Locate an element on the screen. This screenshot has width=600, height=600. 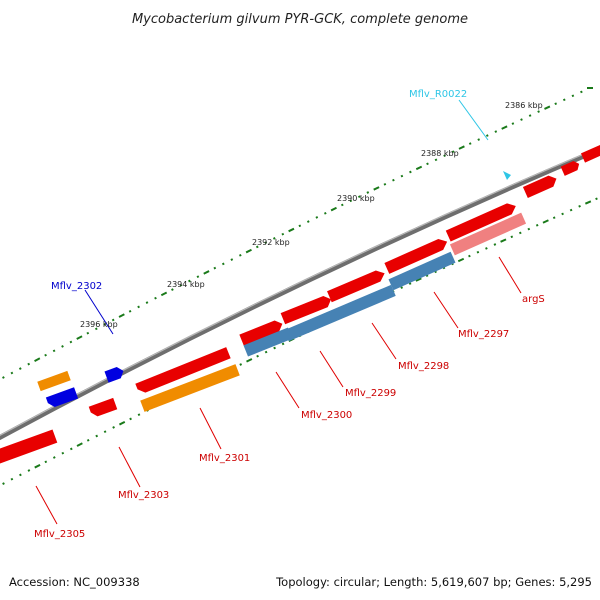
gene-label: Mflv_2297 is located at coordinates (483, 334).